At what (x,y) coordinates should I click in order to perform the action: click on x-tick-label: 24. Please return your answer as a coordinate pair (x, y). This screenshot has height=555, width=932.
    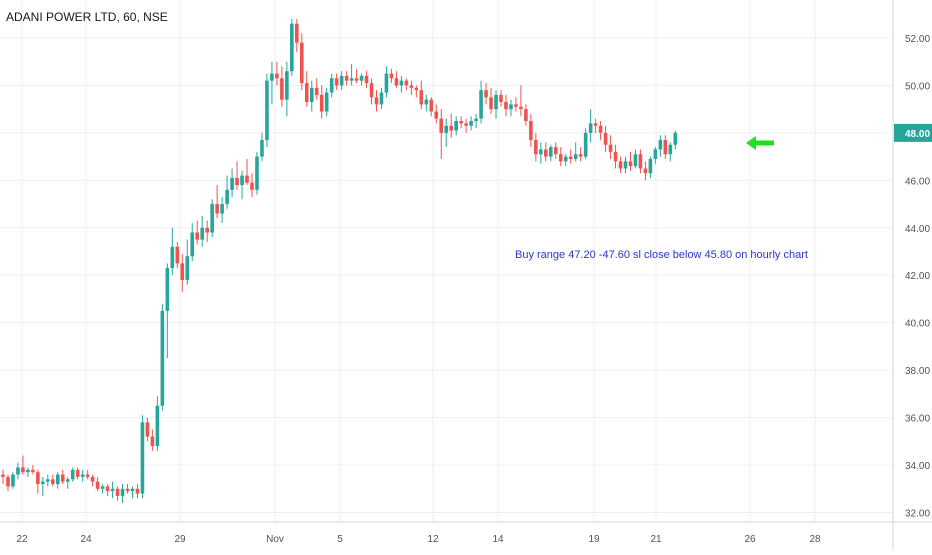
    Looking at the image, I should click on (86, 539).